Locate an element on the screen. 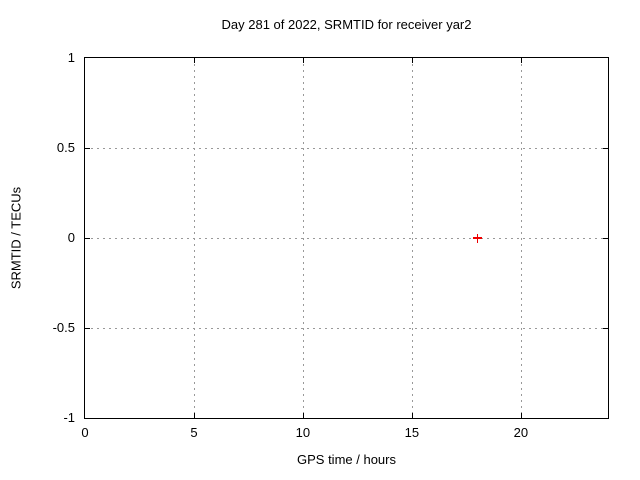 The image size is (640, 480). x-tick-label: 15 is located at coordinates (412, 432).